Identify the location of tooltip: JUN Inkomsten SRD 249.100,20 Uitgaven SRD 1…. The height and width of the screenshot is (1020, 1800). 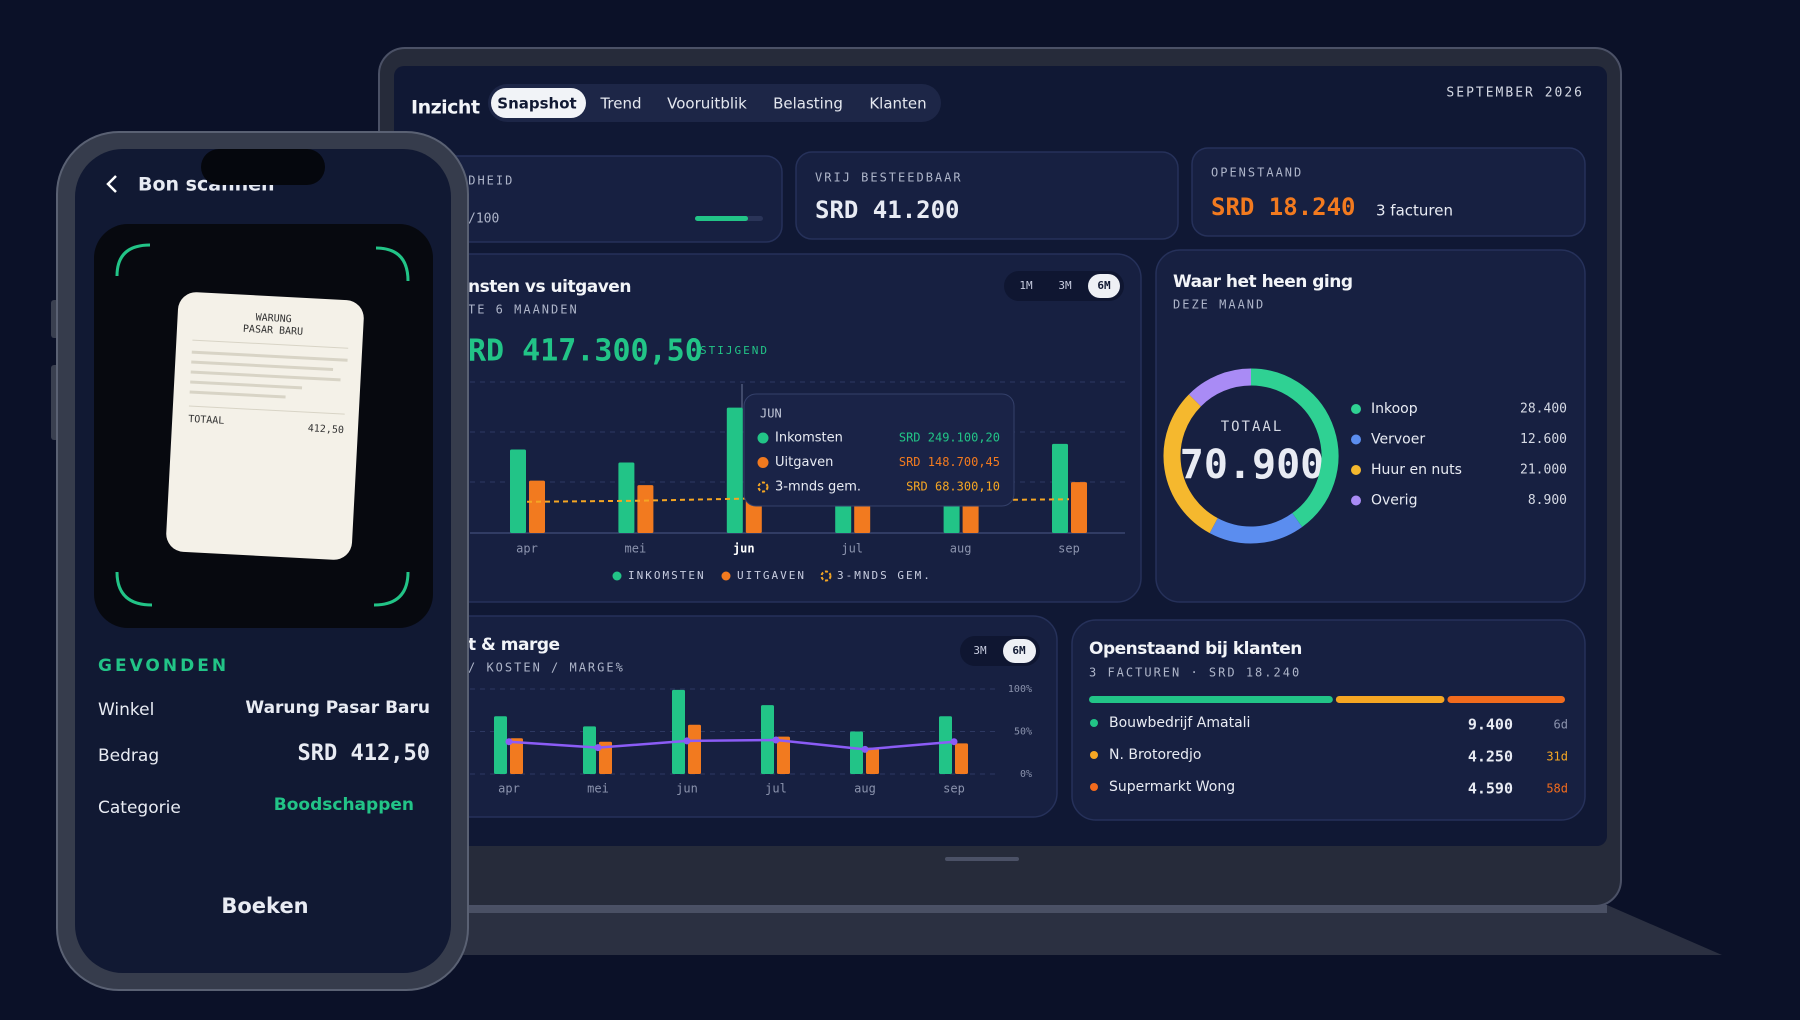
(879, 450).